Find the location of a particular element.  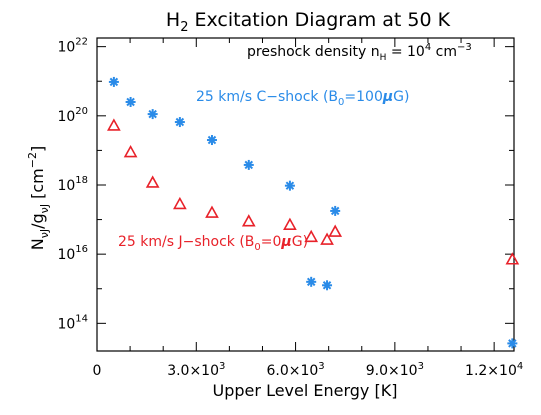

y-tick-label: 1020 is located at coordinates (72, 115).